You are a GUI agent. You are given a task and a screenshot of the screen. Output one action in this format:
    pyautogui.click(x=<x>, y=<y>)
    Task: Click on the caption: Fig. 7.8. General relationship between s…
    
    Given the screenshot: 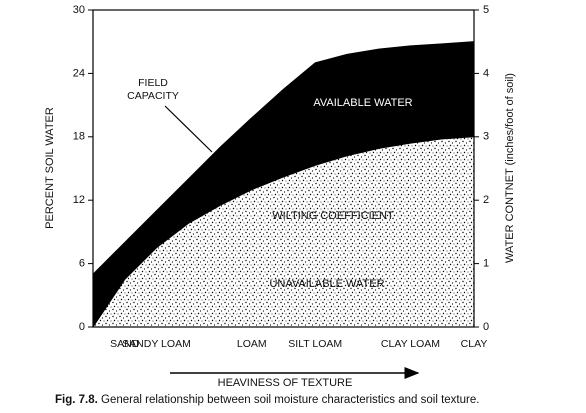 What is the action you would take?
    pyautogui.click(x=267, y=400)
    